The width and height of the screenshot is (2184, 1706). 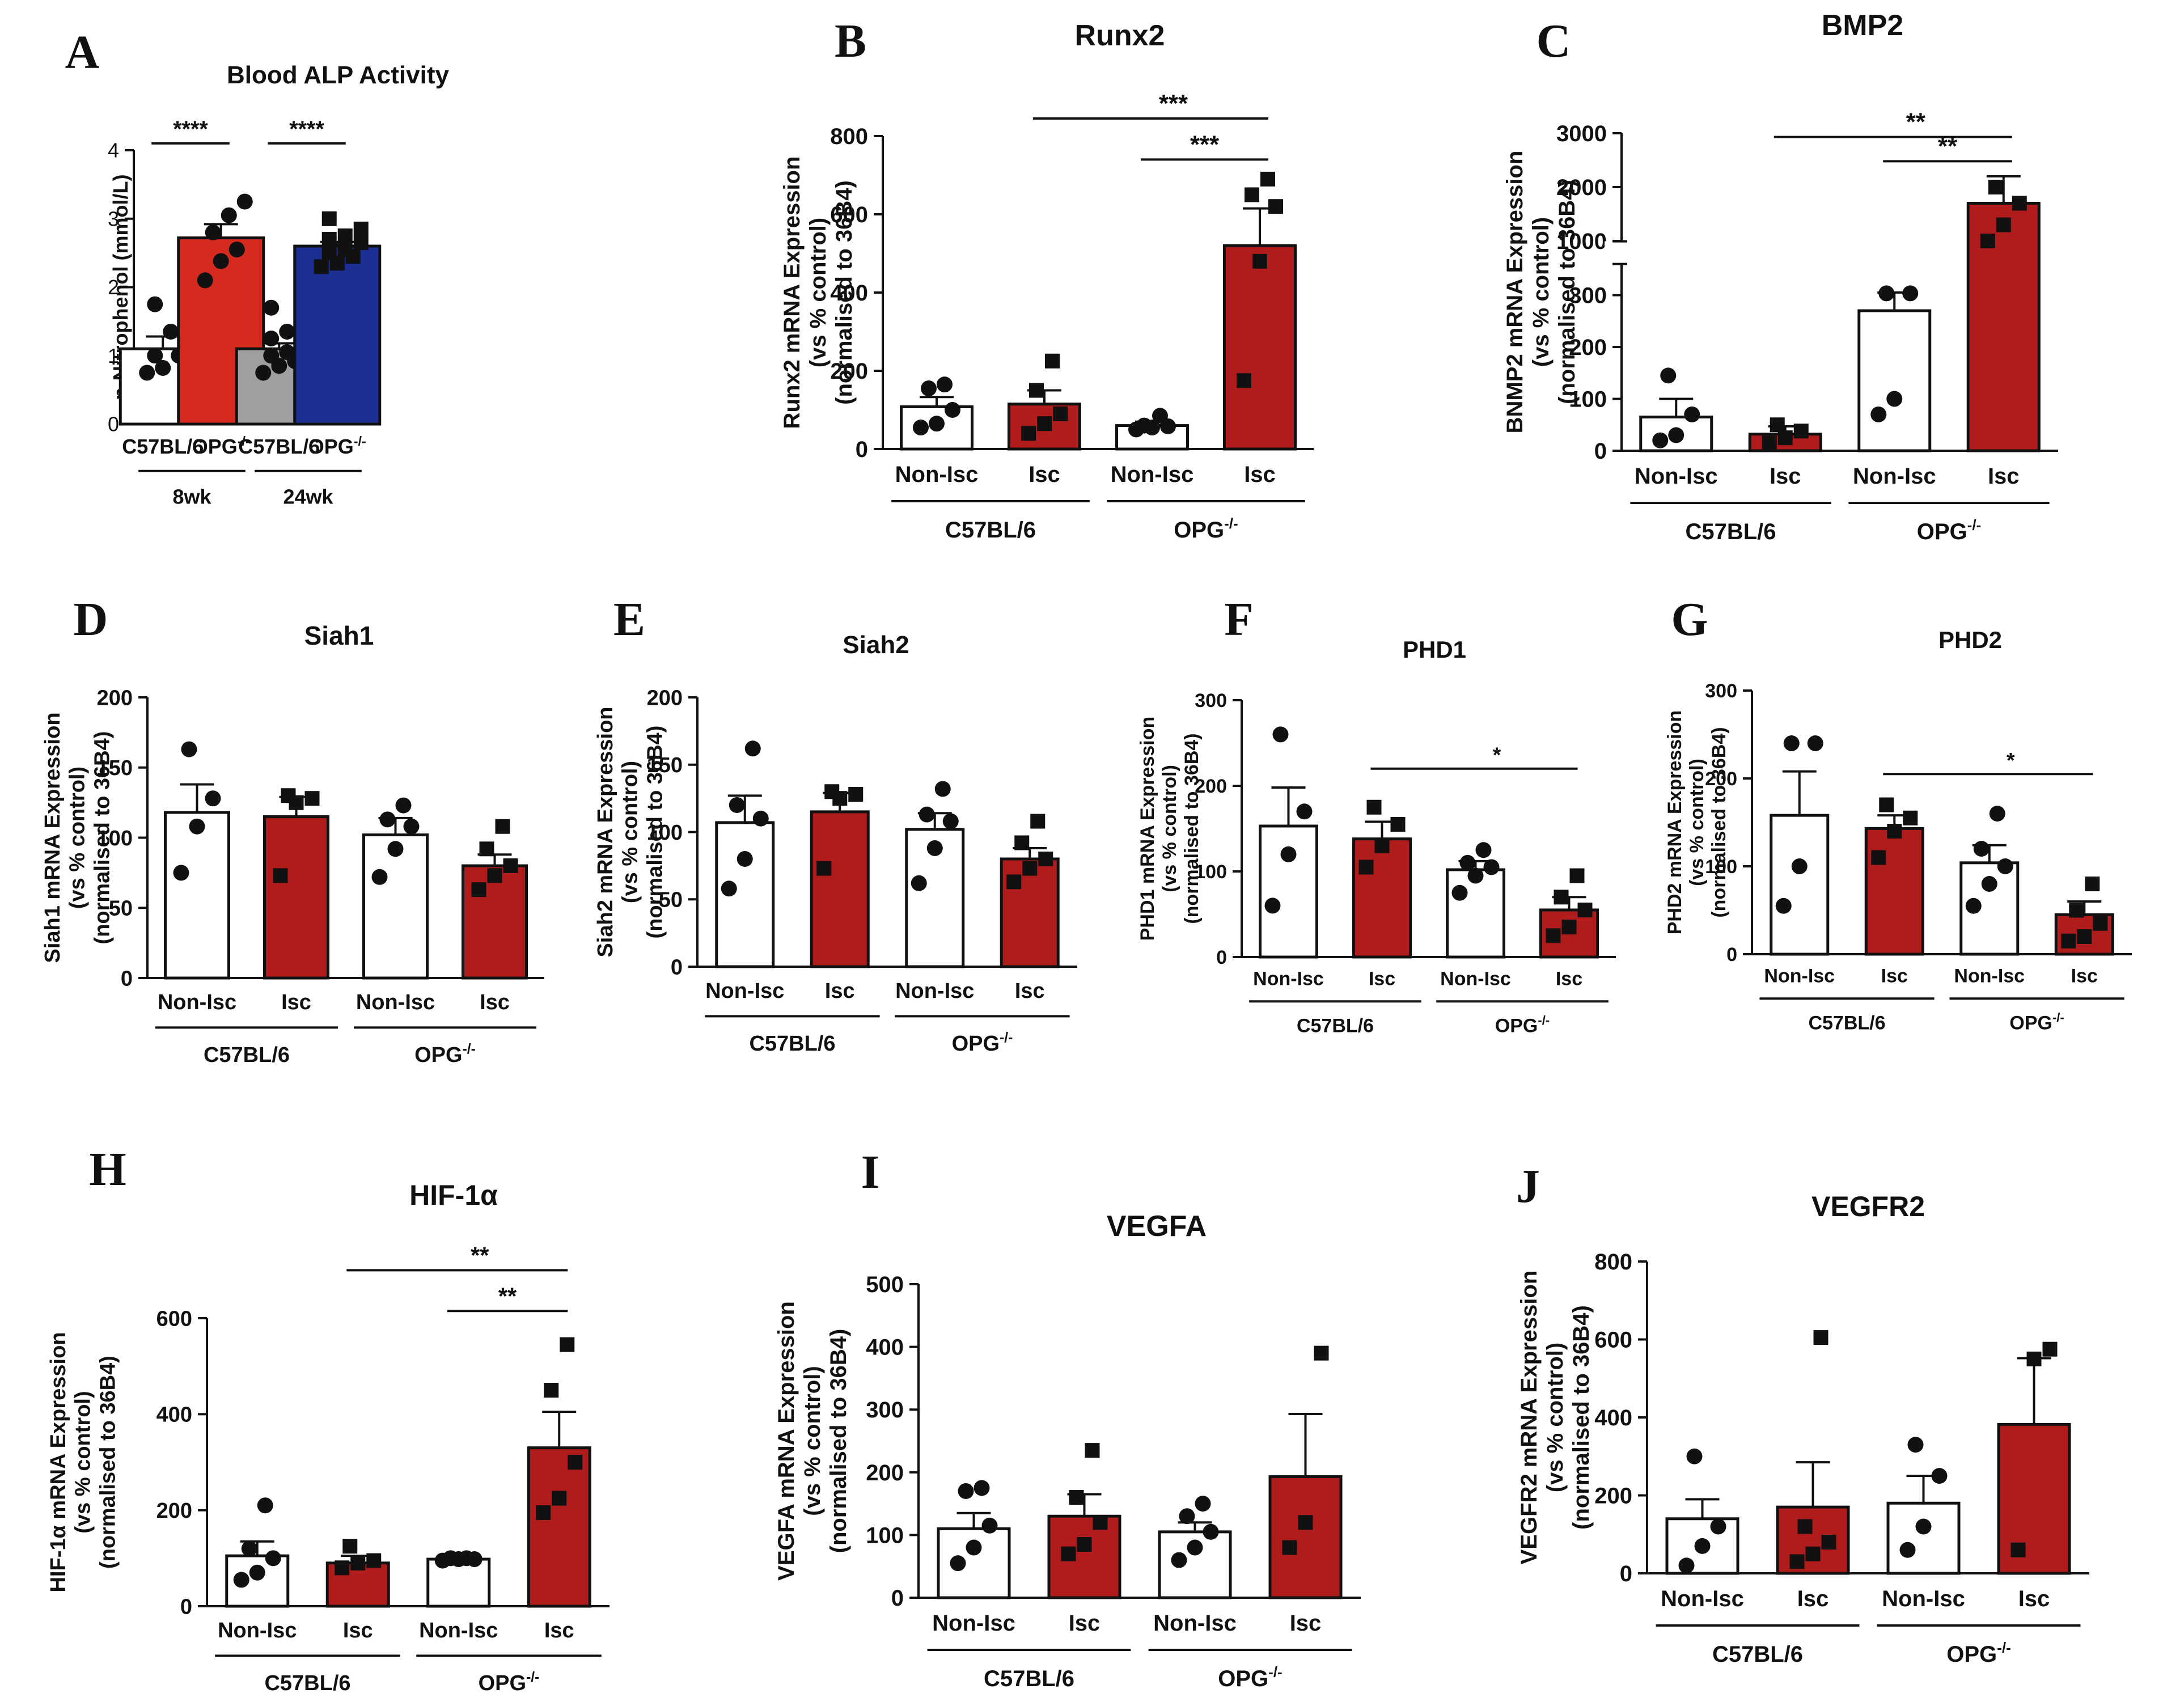 What do you see at coordinates (507, 1295) in the screenshot?
I see `significance-label: **` at bounding box center [507, 1295].